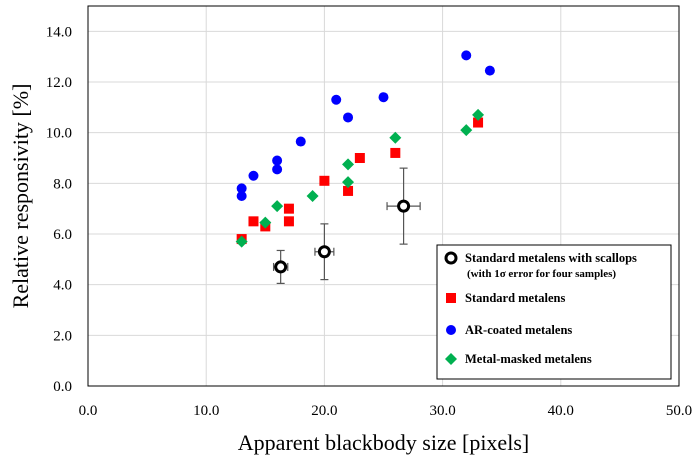  I want to click on y-tick-label: 14.0, so click(59, 32).